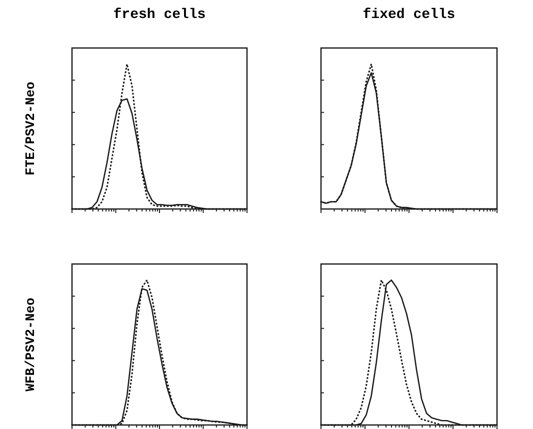 The height and width of the screenshot is (429, 533). What do you see at coordinates (30, 345) in the screenshot?
I see `y-axis-title: WFB/PSV2-Neo` at bounding box center [30, 345].